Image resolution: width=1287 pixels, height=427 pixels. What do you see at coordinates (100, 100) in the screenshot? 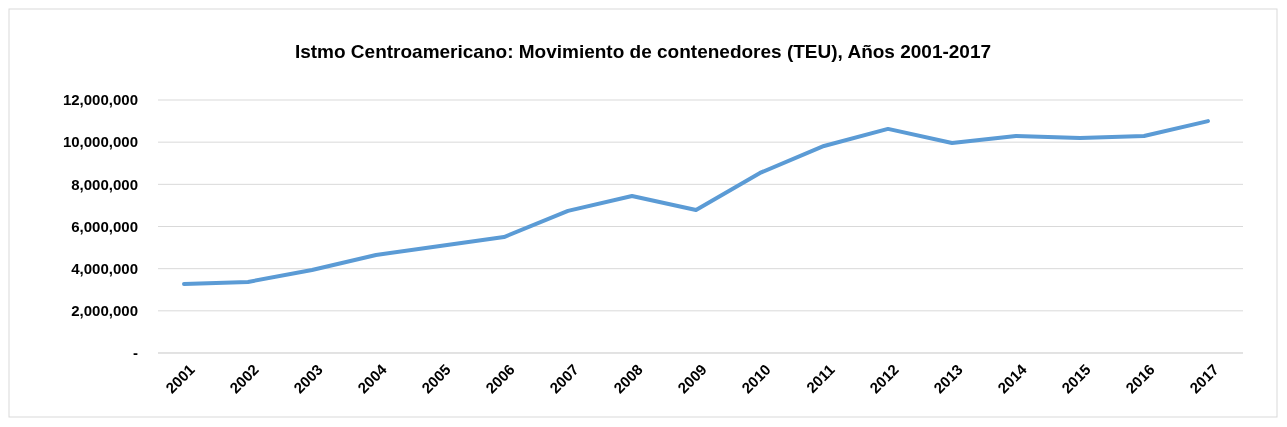
I see `y-tick-label: 12,000,000` at bounding box center [100, 100].